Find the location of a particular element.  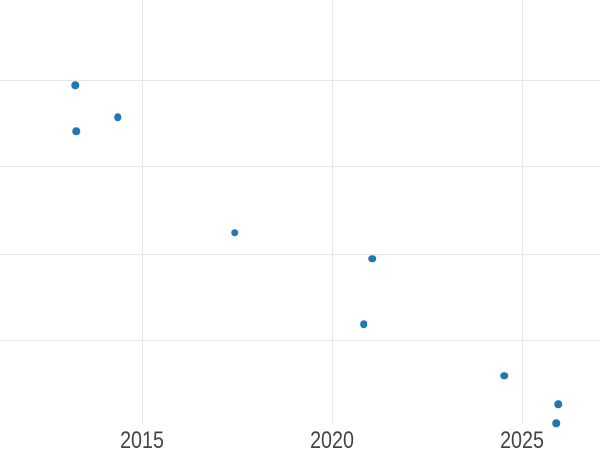

x-tick-label: 2020 is located at coordinates (331, 438).